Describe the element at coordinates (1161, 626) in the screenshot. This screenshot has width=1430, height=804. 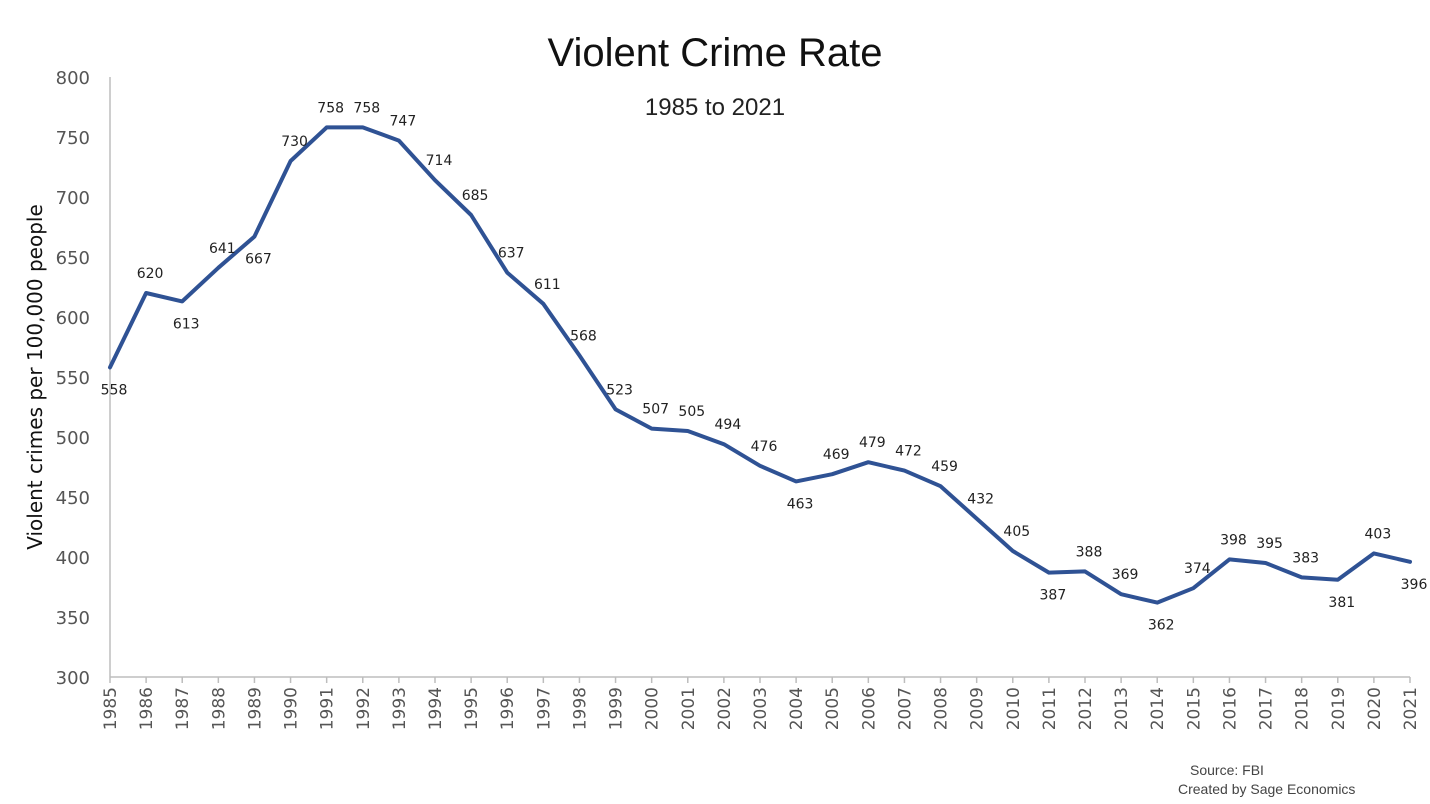
I see `data-label: 362` at that location.